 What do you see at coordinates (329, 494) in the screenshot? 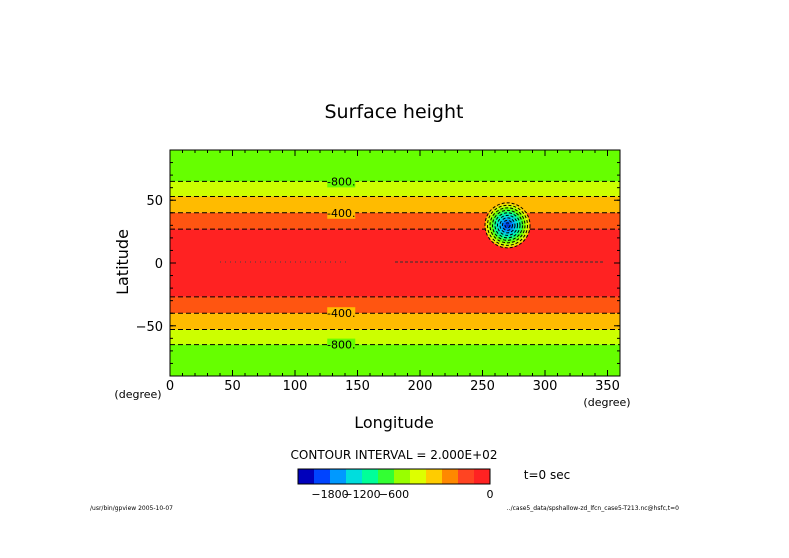
I see `colorbar-tick-label: −1800` at bounding box center [329, 494].